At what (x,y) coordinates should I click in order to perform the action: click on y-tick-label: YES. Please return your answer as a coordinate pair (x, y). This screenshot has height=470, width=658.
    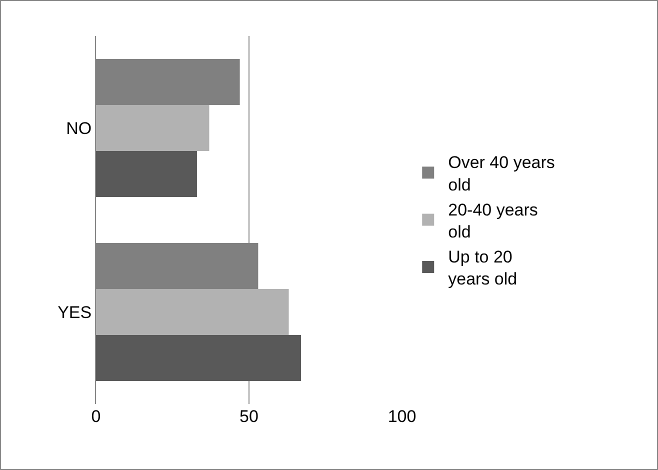
    Looking at the image, I should click on (75, 312).